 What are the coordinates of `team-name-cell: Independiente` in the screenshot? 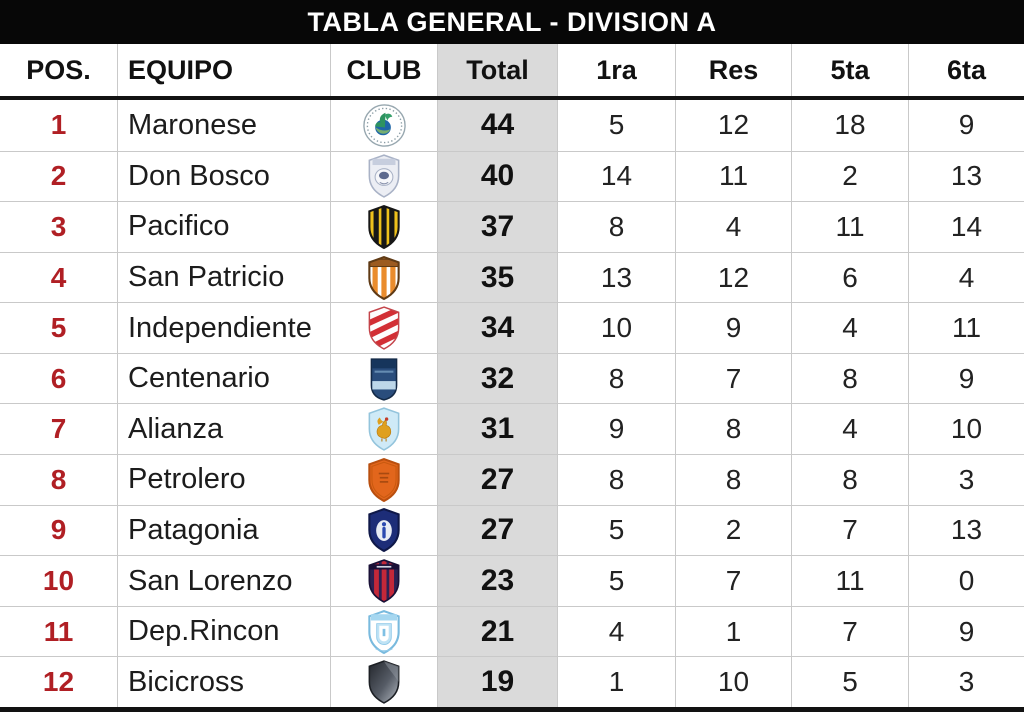 It's located at (223, 328).